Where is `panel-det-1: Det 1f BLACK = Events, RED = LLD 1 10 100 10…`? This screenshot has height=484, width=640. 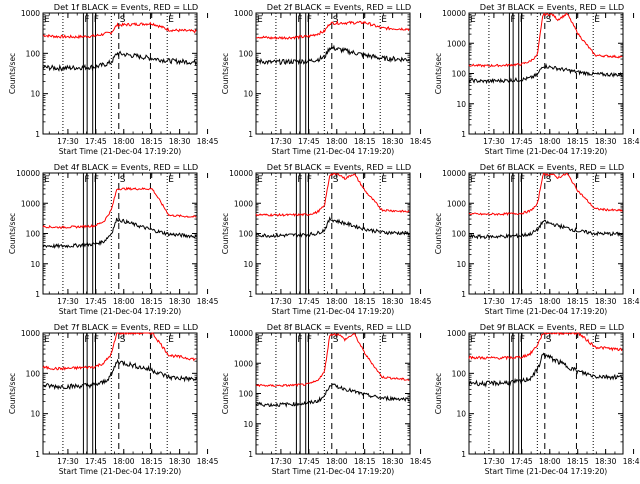 panel-det-1: Det 1f BLACK = Events, RED = LLD 1 10 100 10… is located at coordinates (113, 79).